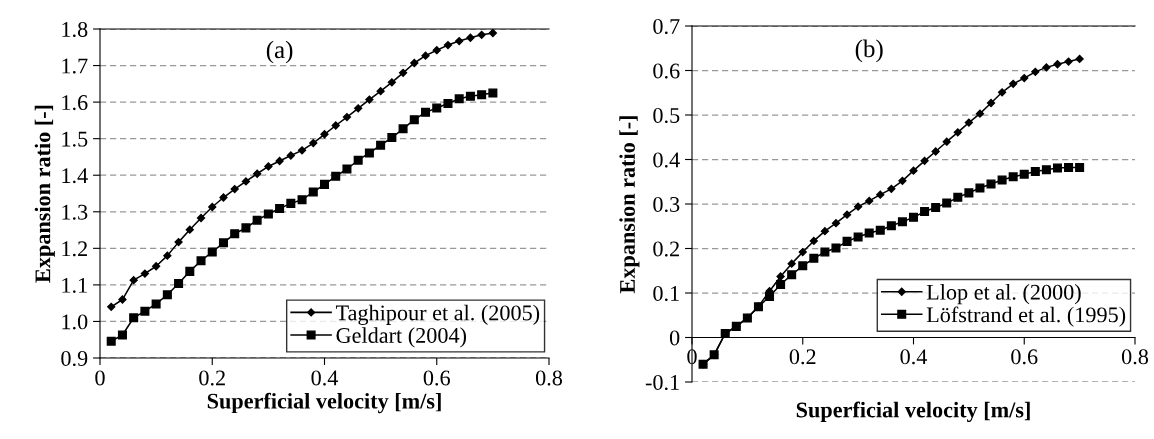  Describe the element at coordinates (75, 103) in the screenshot. I see `y-tick-label: 1.6` at that location.